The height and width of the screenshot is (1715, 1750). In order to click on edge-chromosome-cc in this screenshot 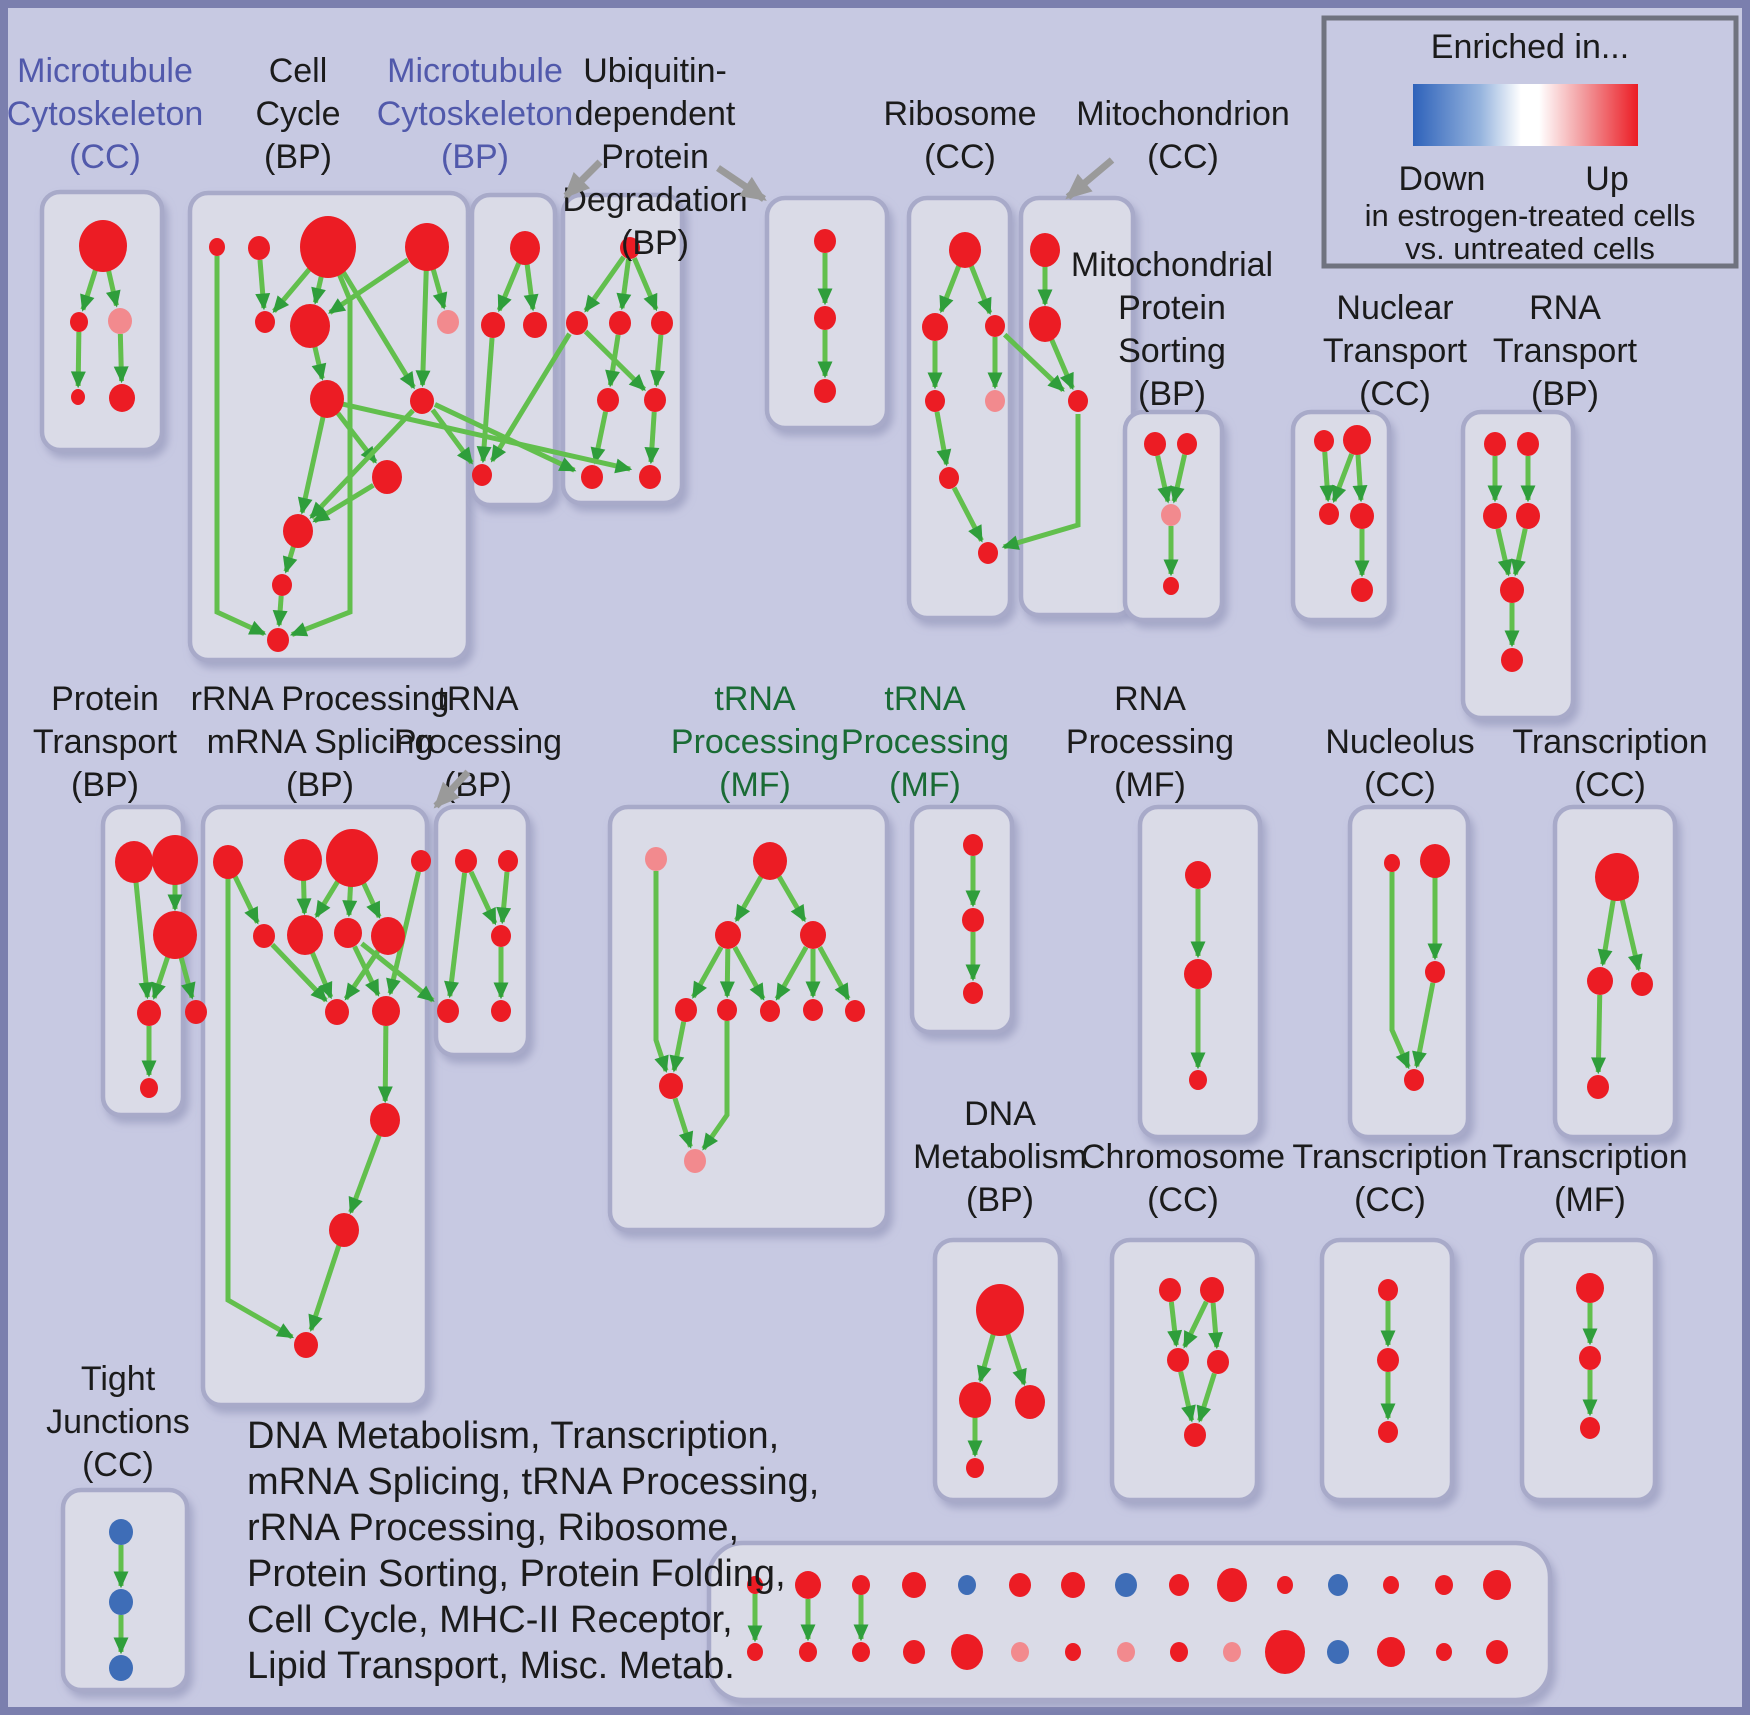, I will do `click(1175, 1324)`.